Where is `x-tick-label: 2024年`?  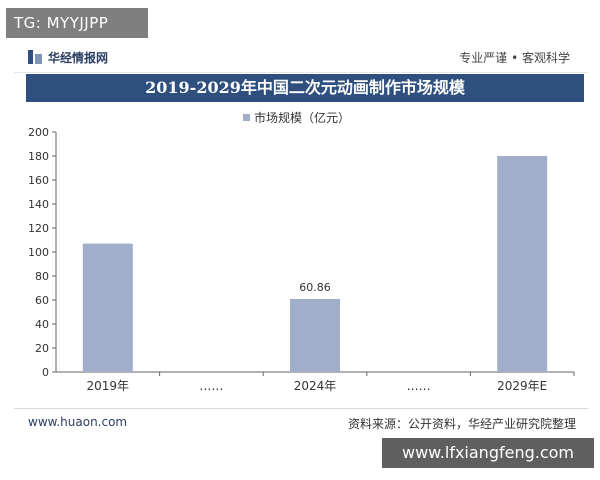 x-tick-label: 2024年 is located at coordinates (315, 386).